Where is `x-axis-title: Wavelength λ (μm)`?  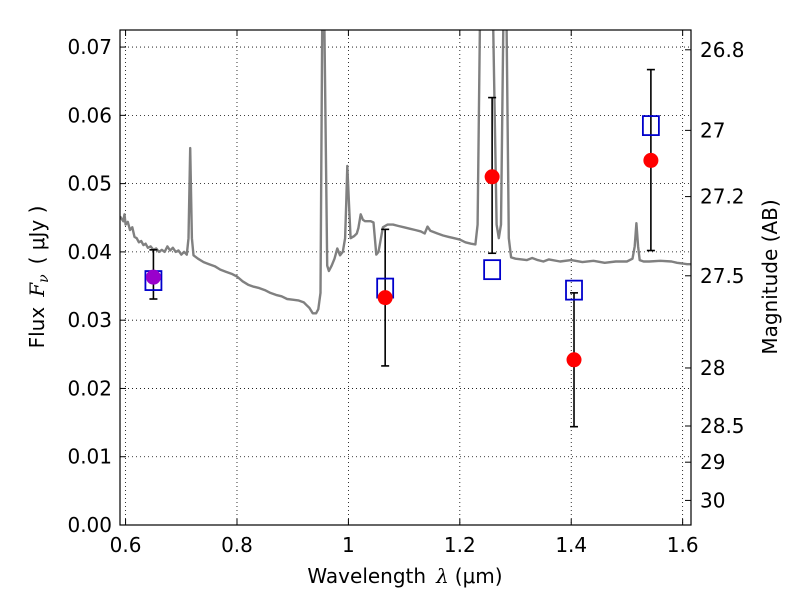 x-axis-title: Wavelength λ (μm) is located at coordinates (404, 576).